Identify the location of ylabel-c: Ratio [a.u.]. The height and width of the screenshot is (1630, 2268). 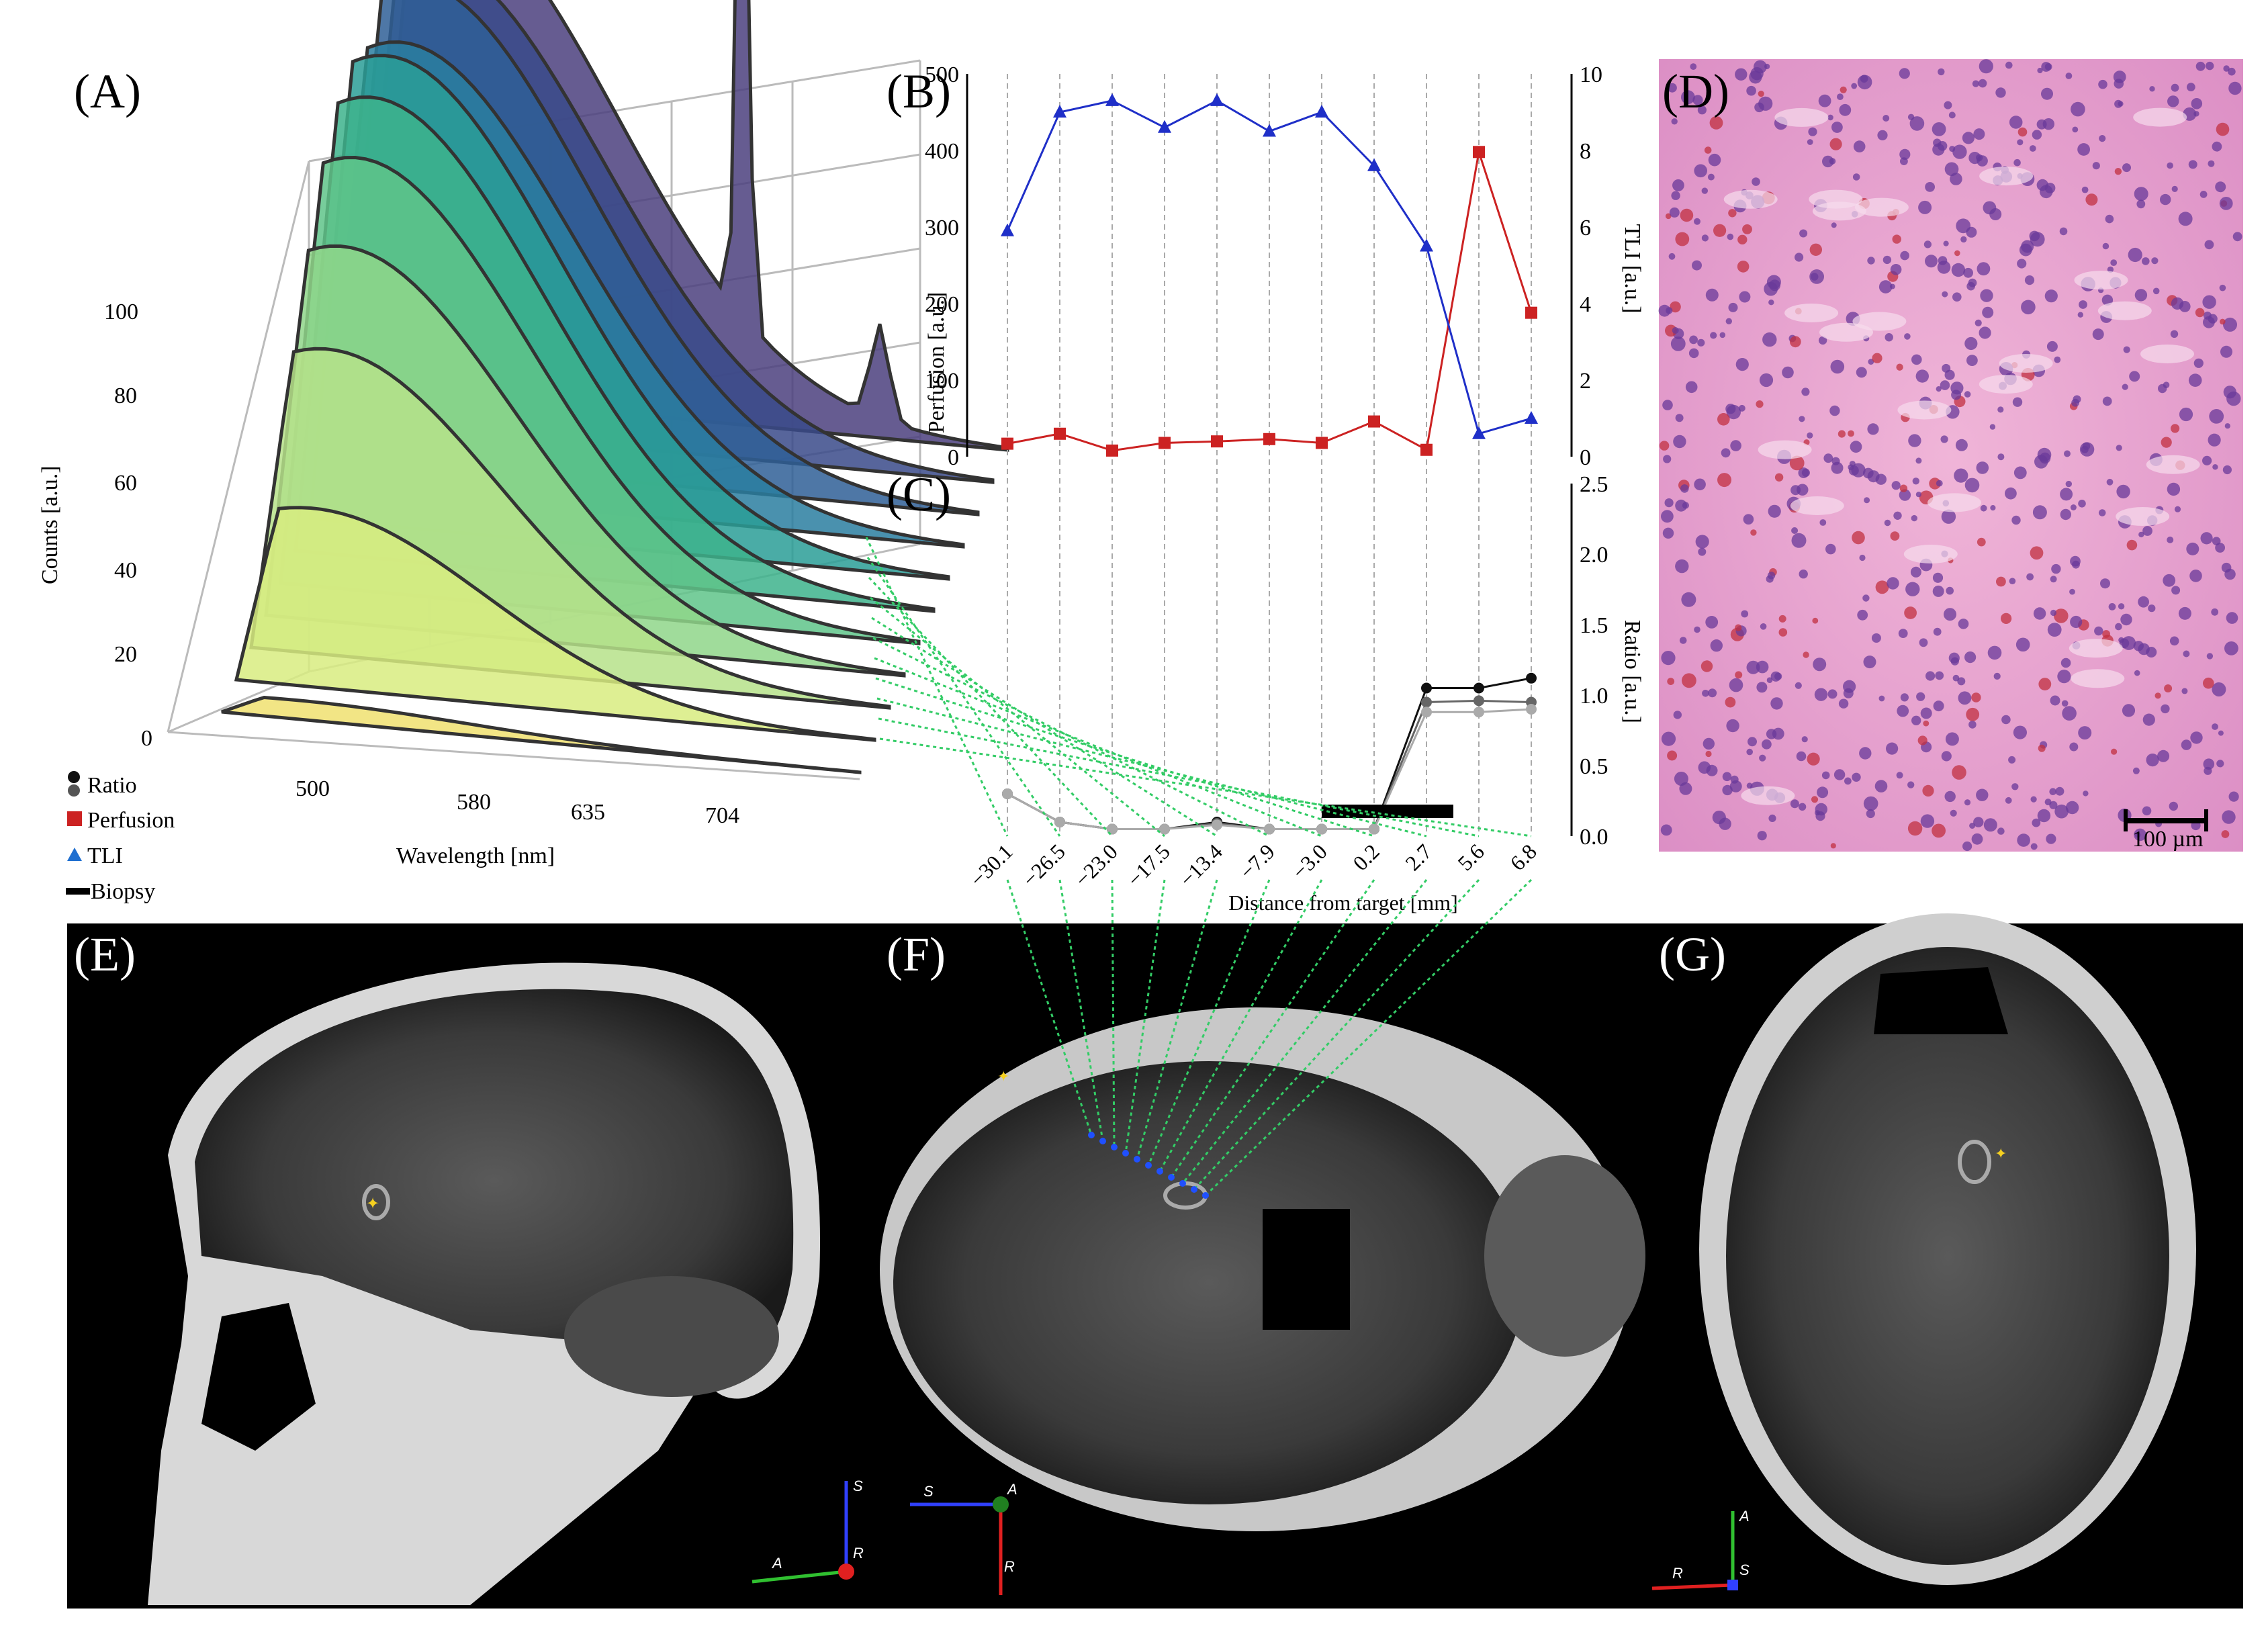
(1633, 672).